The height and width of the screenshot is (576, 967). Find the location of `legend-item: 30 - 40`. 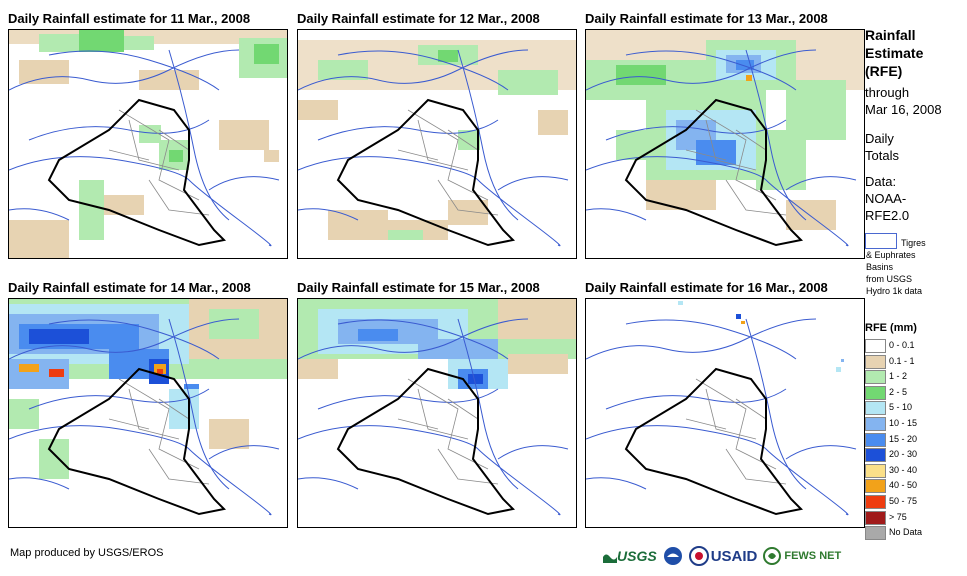

legend-item: 30 - 40 is located at coordinates (915, 471).